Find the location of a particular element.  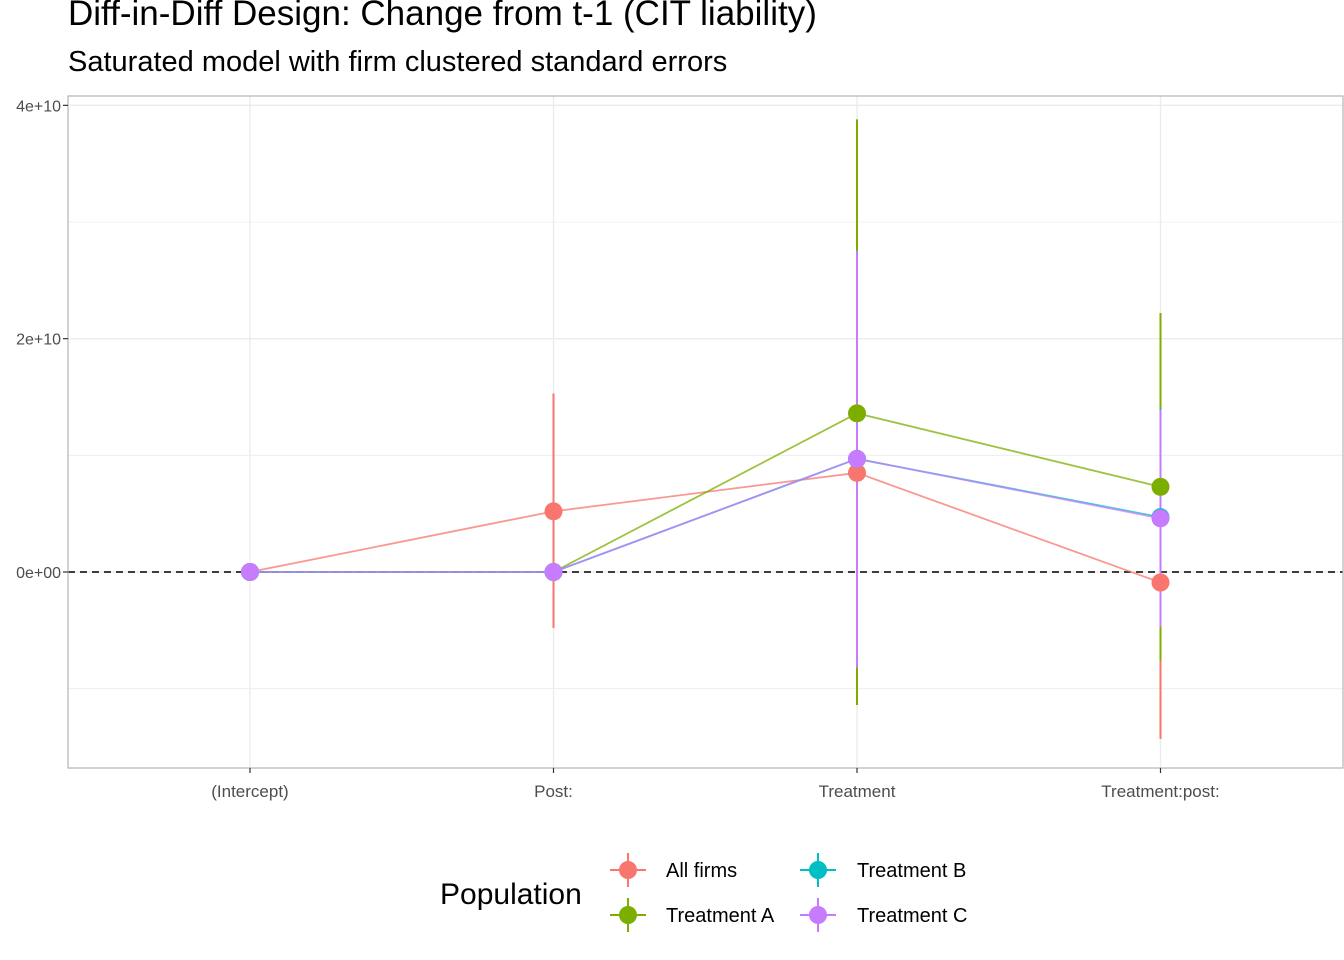

series-lines is located at coordinates (705, 498).